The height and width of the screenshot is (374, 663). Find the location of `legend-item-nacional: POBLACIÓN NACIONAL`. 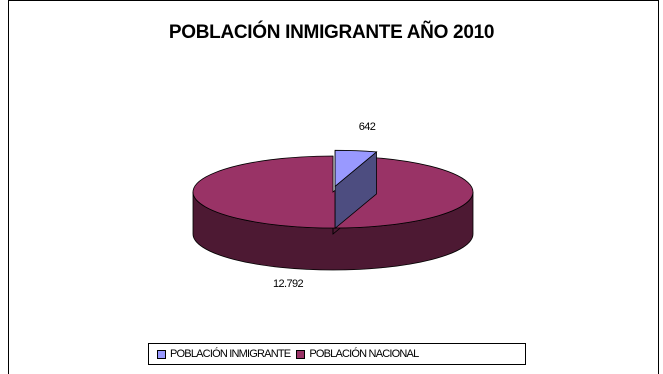

legend-item-nacional: POBLACIÓN NACIONAL is located at coordinates (357, 354).